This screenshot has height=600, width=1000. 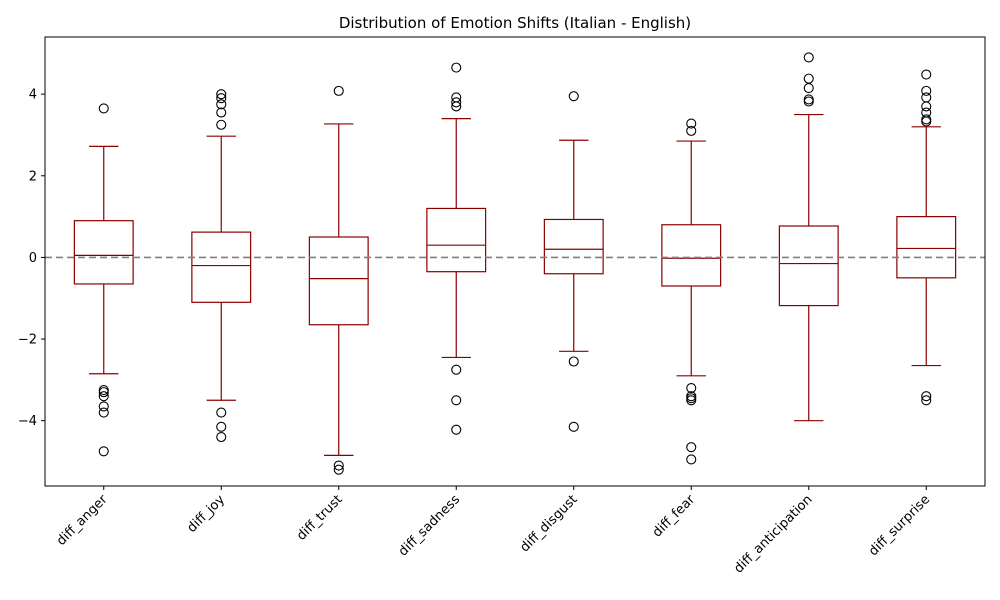 I want to click on box-diff_surprise, so click(x=926, y=247).